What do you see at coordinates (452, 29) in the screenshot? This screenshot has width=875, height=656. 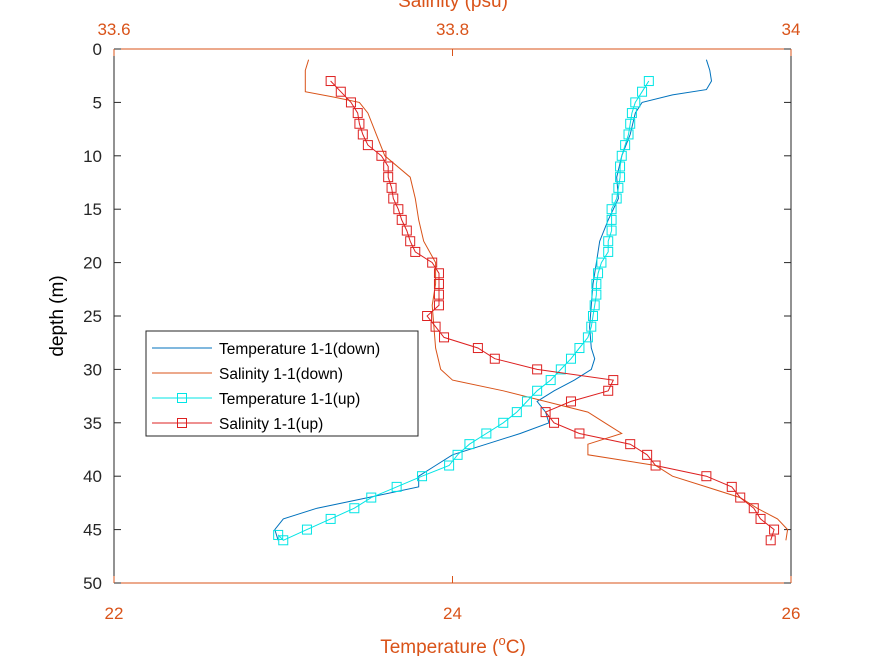 I see `top-tick-label: 33.8` at bounding box center [452, 29].